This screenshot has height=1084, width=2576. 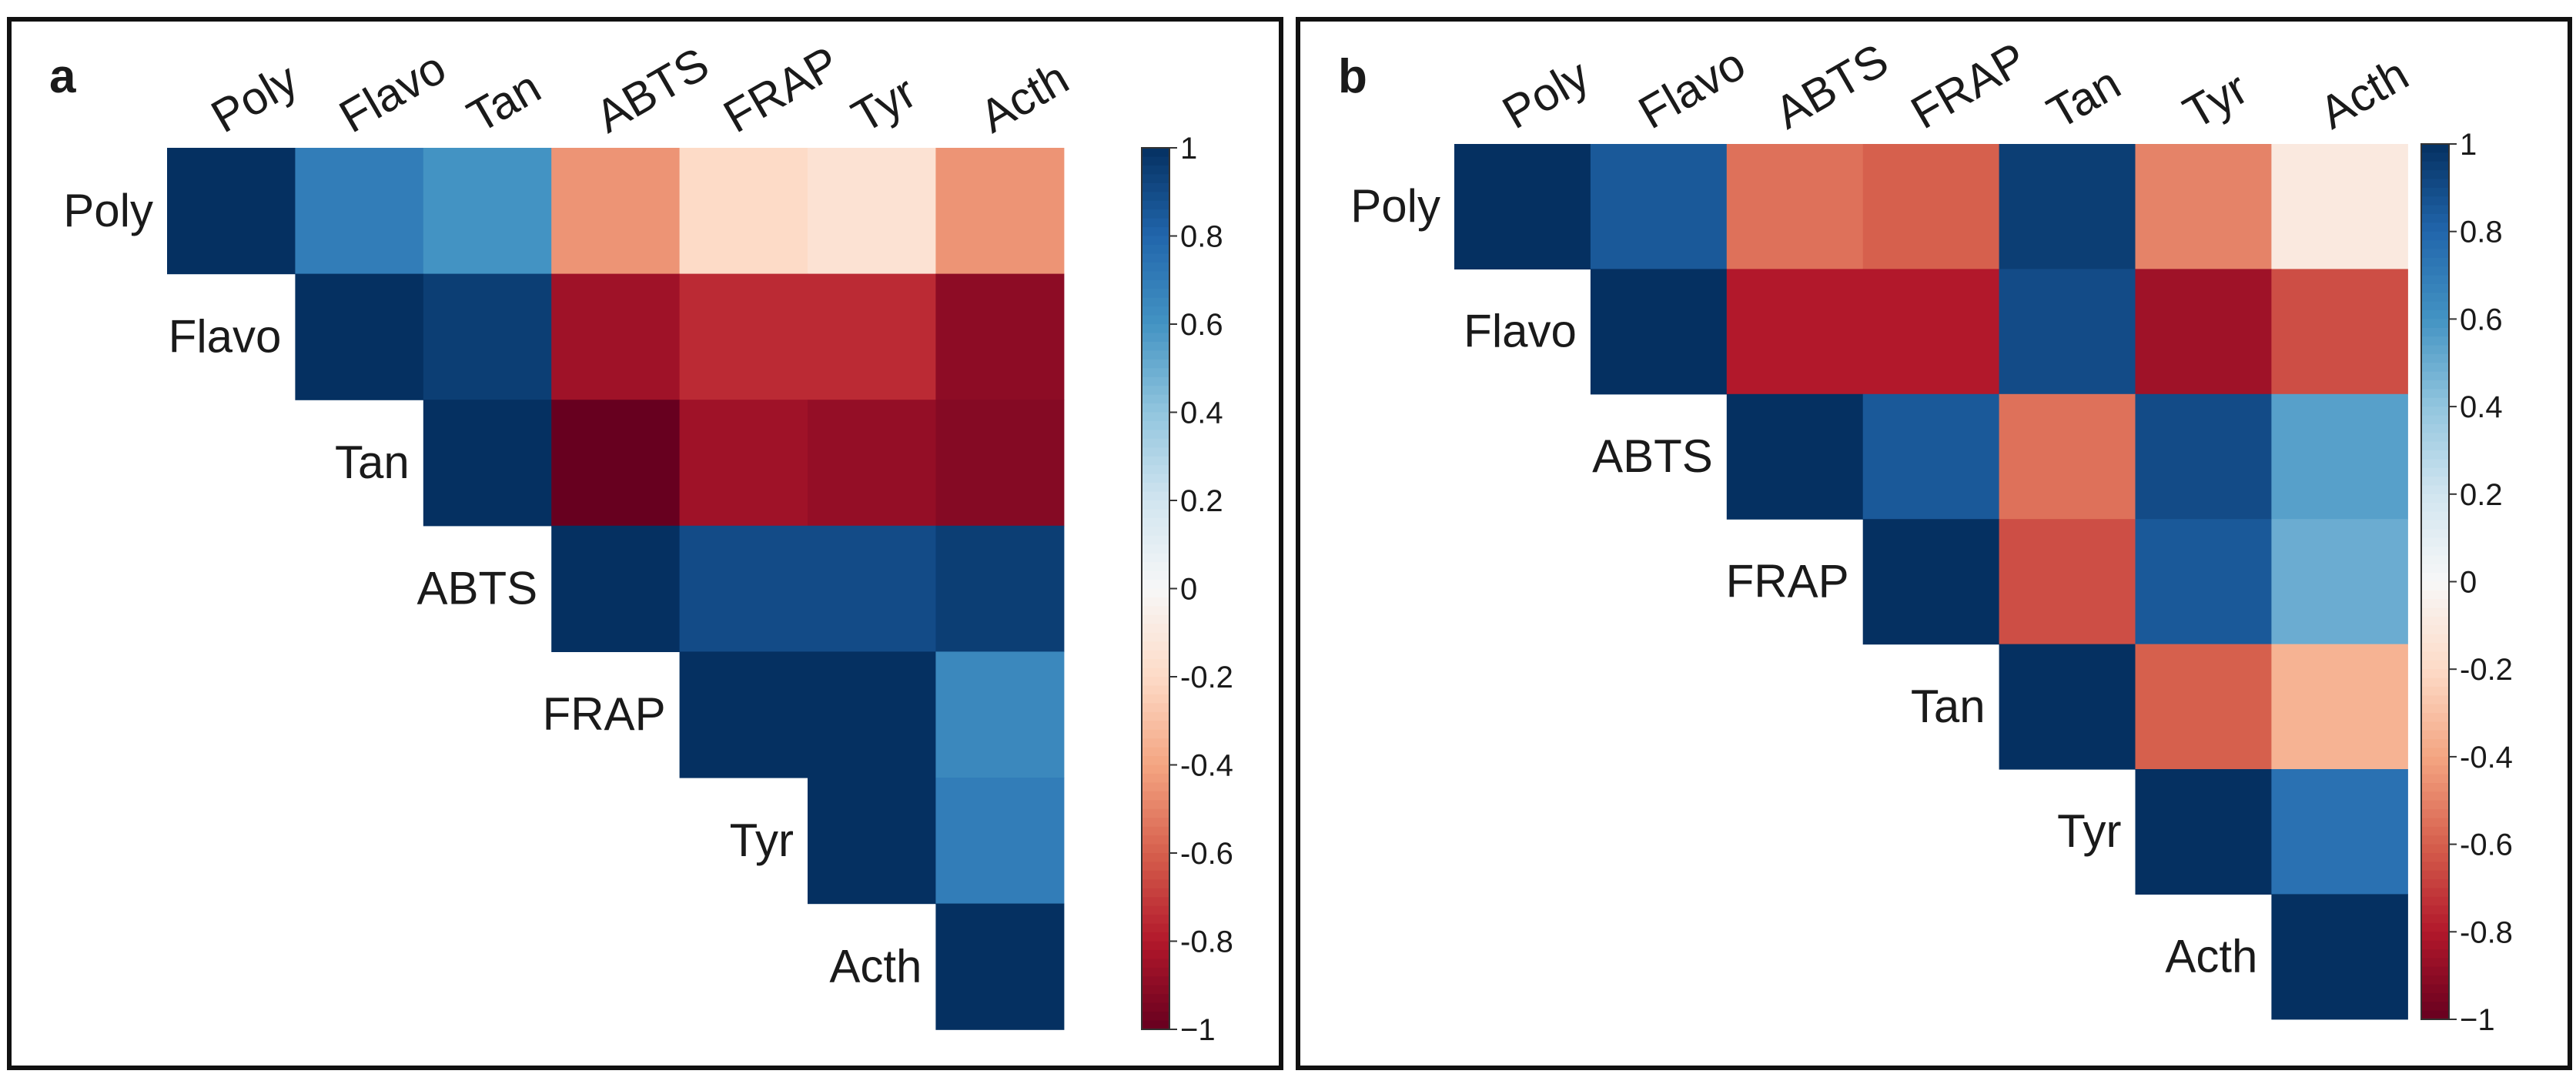 What do you see at coordinates (1000, 966) in the screenshot?
I see `panel-a-cell-acth-acth` at bounding box center [1000, 966].